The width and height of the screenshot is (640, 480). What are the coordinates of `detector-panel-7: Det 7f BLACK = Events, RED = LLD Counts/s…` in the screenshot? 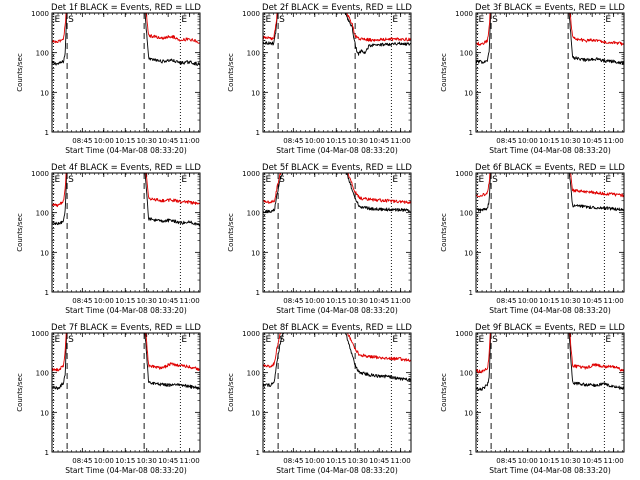 It's located at (108, 399).